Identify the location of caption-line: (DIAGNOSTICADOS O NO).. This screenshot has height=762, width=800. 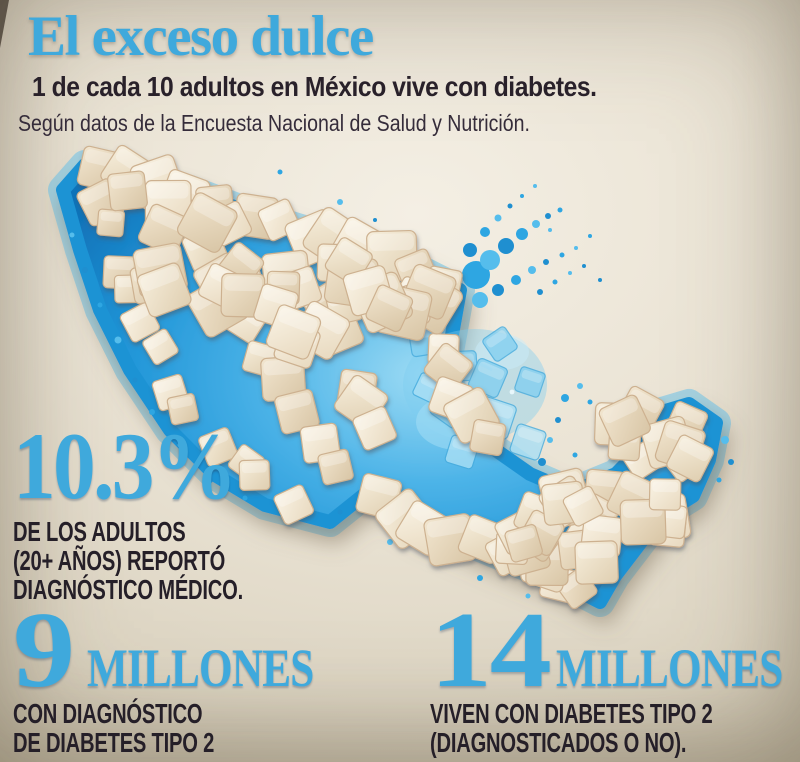
(558, 742).